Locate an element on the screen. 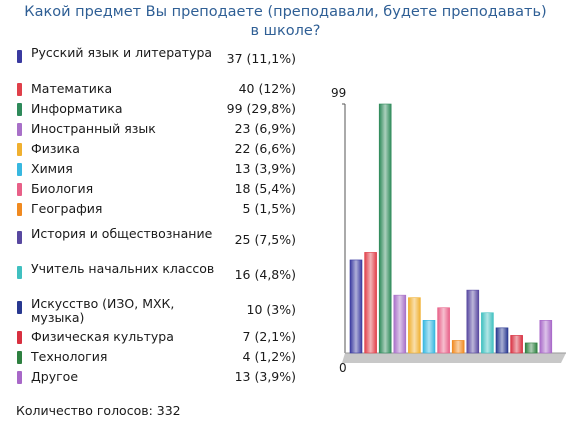 This screenshot has width=571, height=431. subject-label: Физическая культура is located at coordinates (102, 336).